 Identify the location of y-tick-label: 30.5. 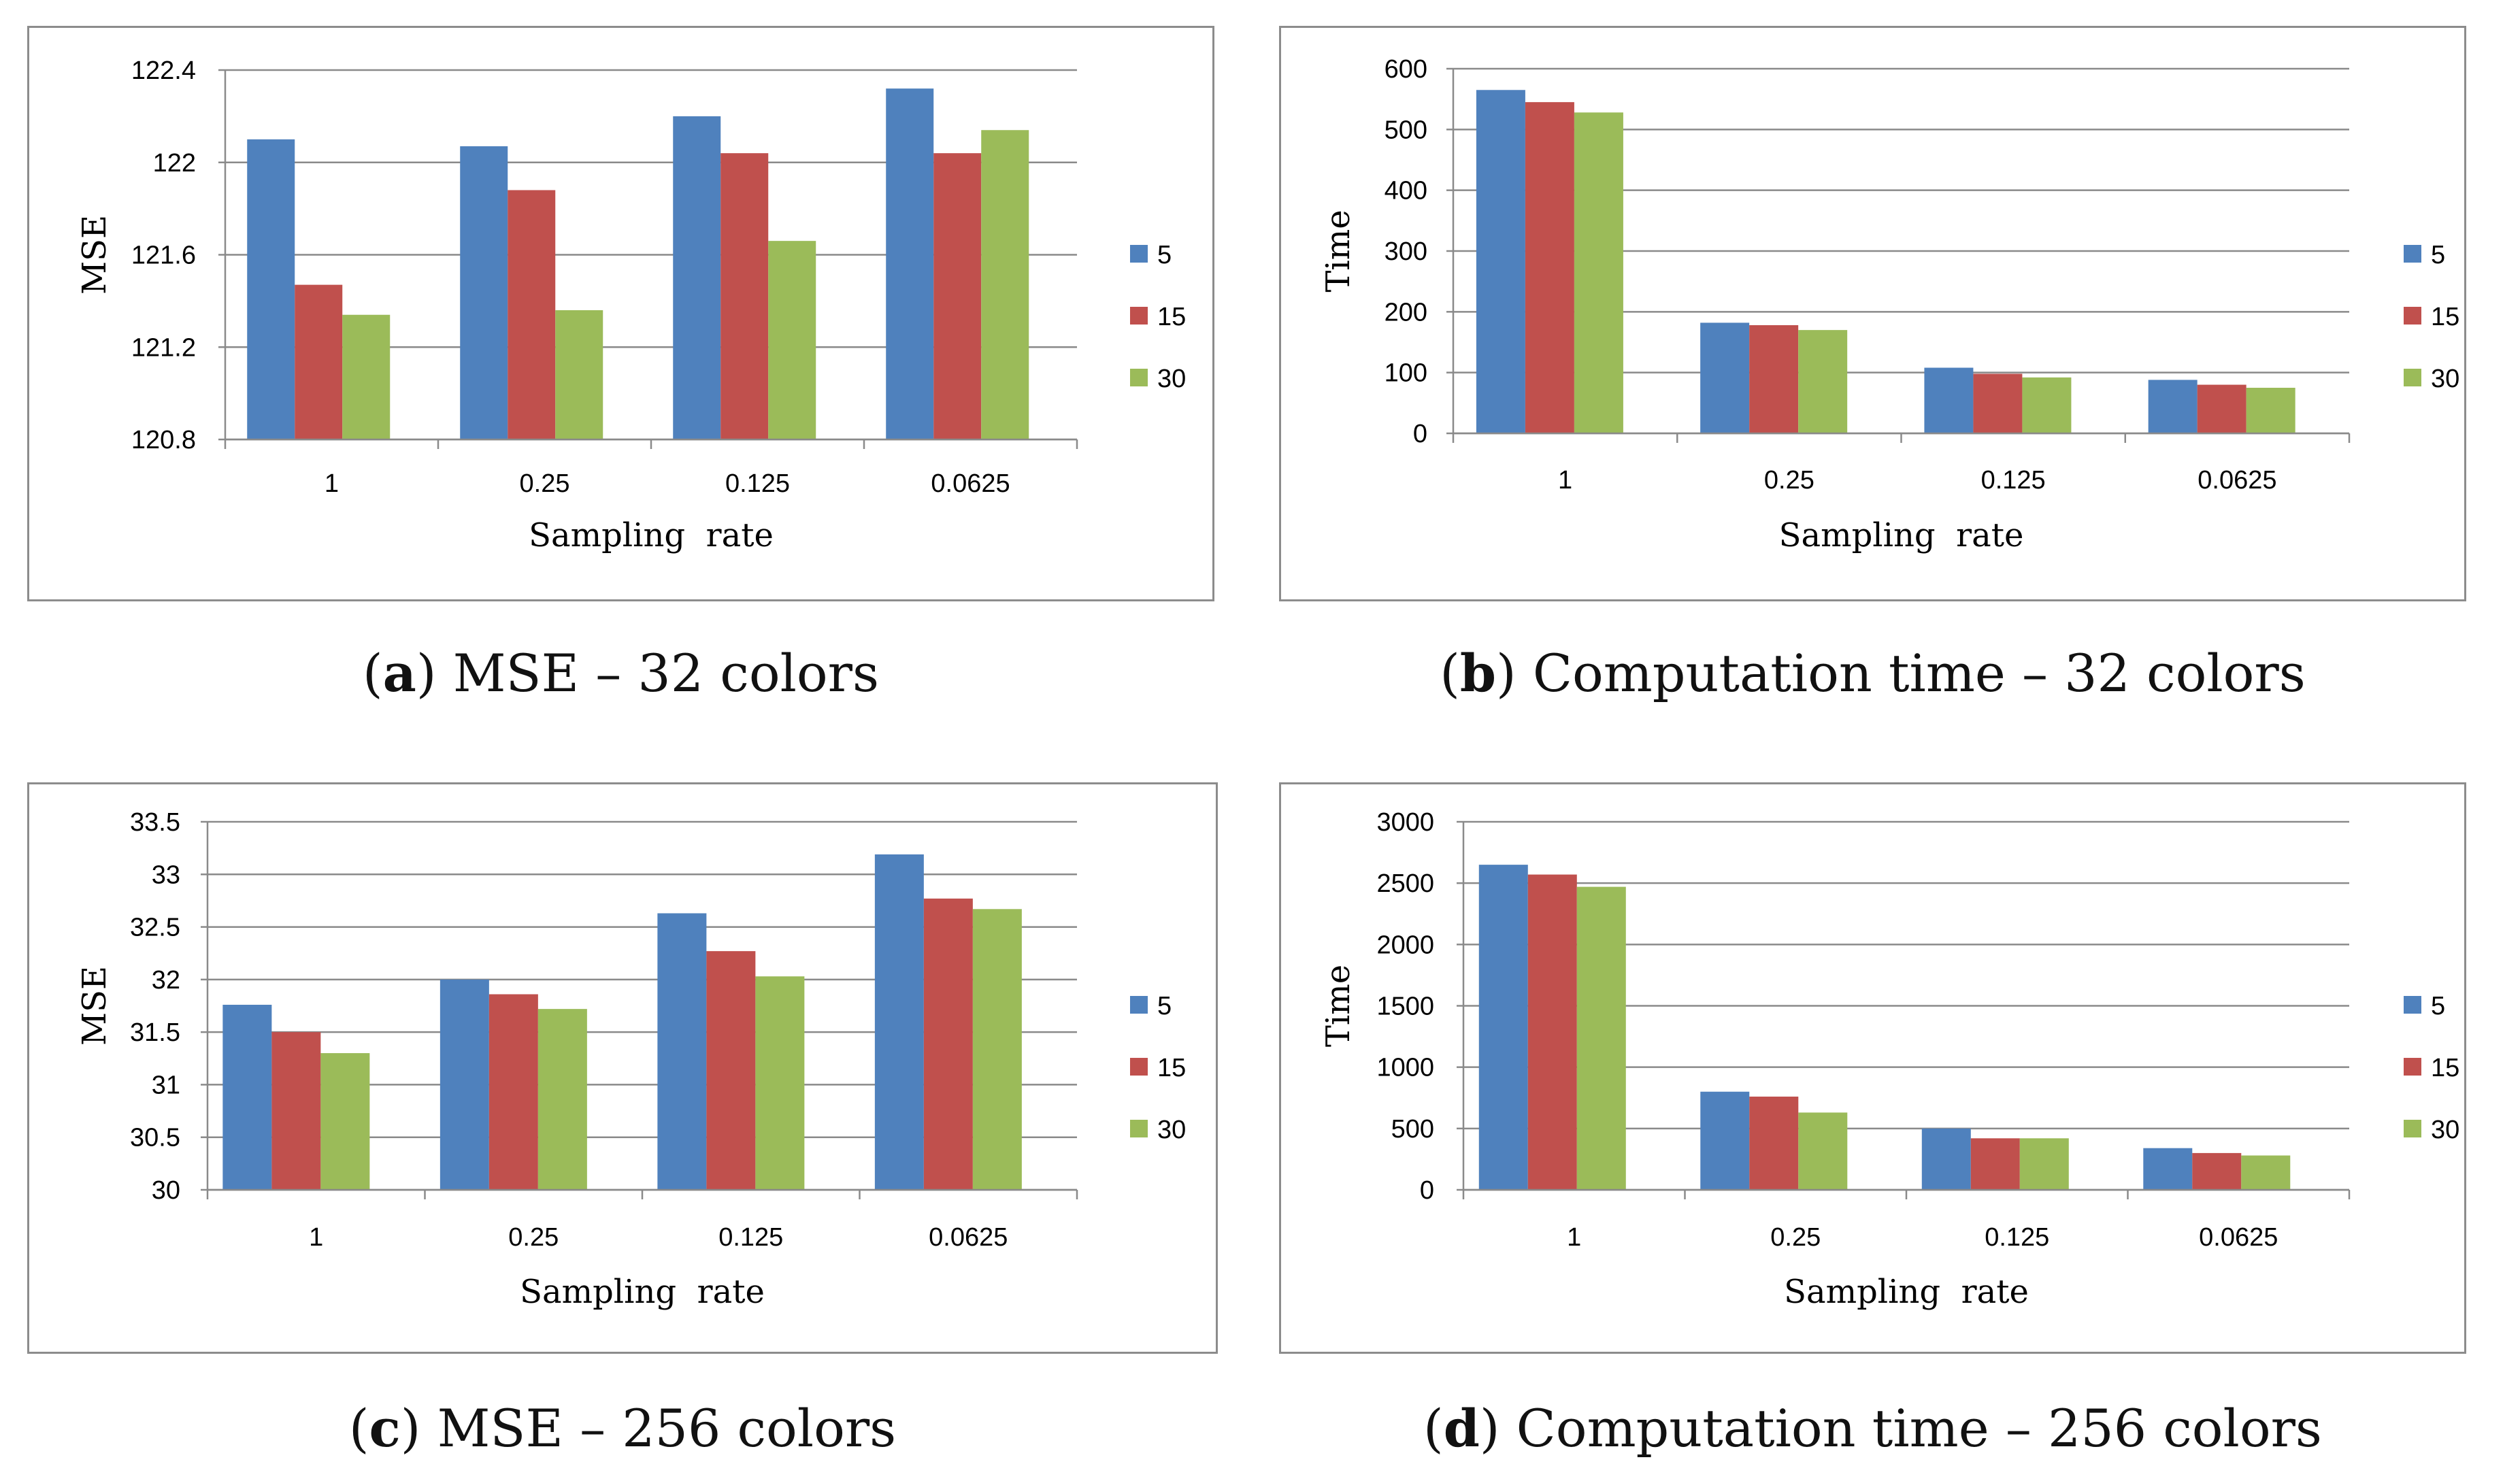
(155, 1138).